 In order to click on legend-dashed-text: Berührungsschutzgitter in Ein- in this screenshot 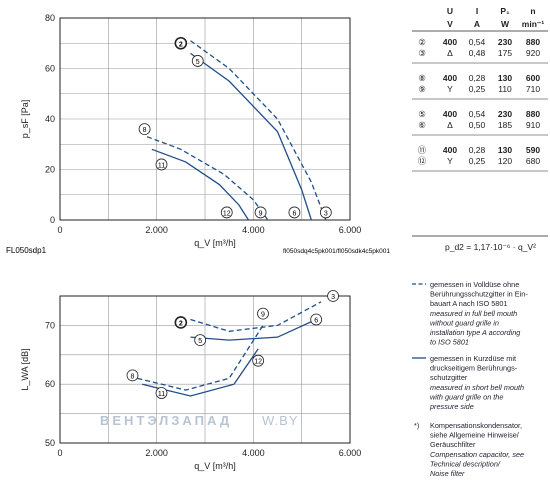, I will do `click(479, 294)`.